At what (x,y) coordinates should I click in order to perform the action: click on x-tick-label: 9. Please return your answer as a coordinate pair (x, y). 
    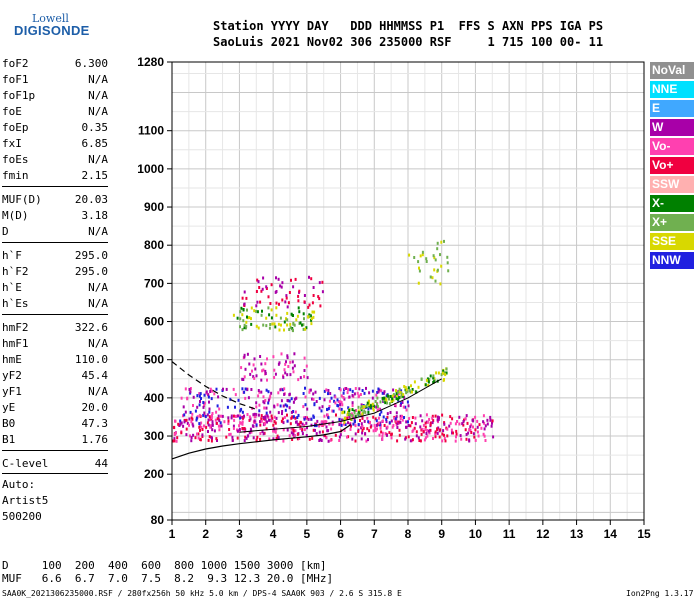
    Looking at the image, I should click on (441, 534).